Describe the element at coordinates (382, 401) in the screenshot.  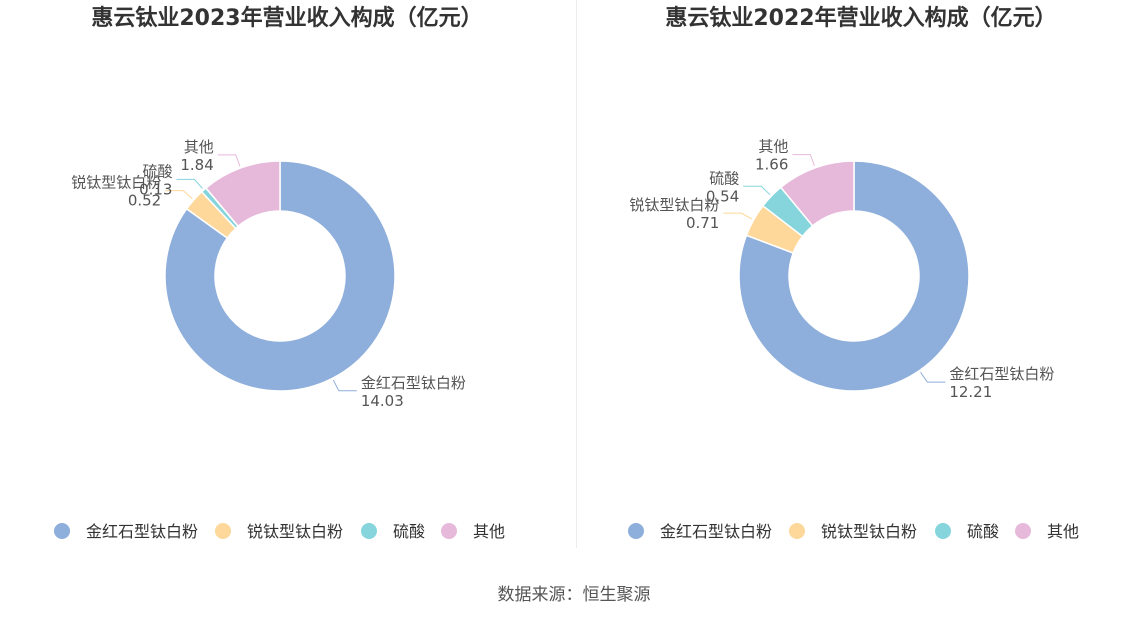
I see `slice-label-value: 14.03` at that location.